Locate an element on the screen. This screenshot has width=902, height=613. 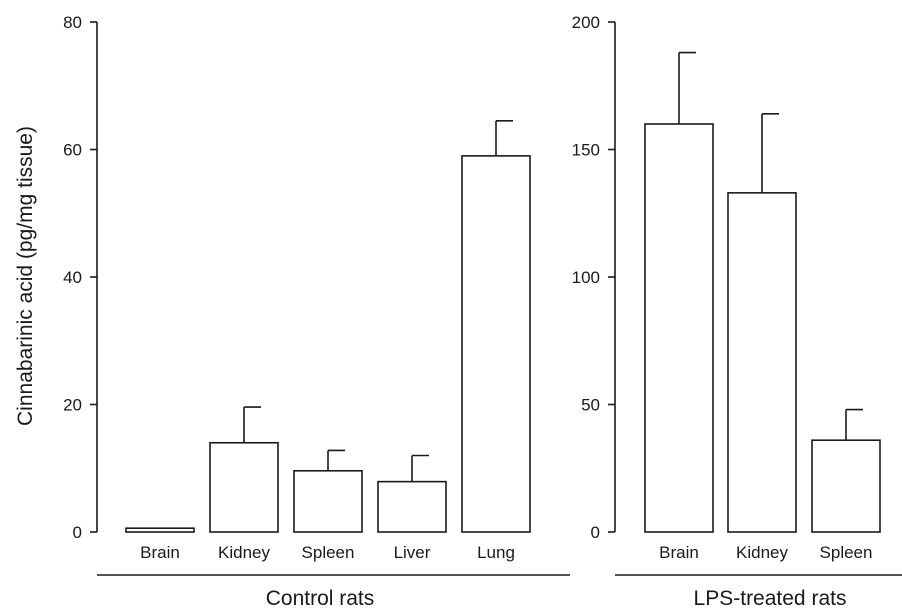
y-tick-label: 60 is located at coordinates (72, 150).